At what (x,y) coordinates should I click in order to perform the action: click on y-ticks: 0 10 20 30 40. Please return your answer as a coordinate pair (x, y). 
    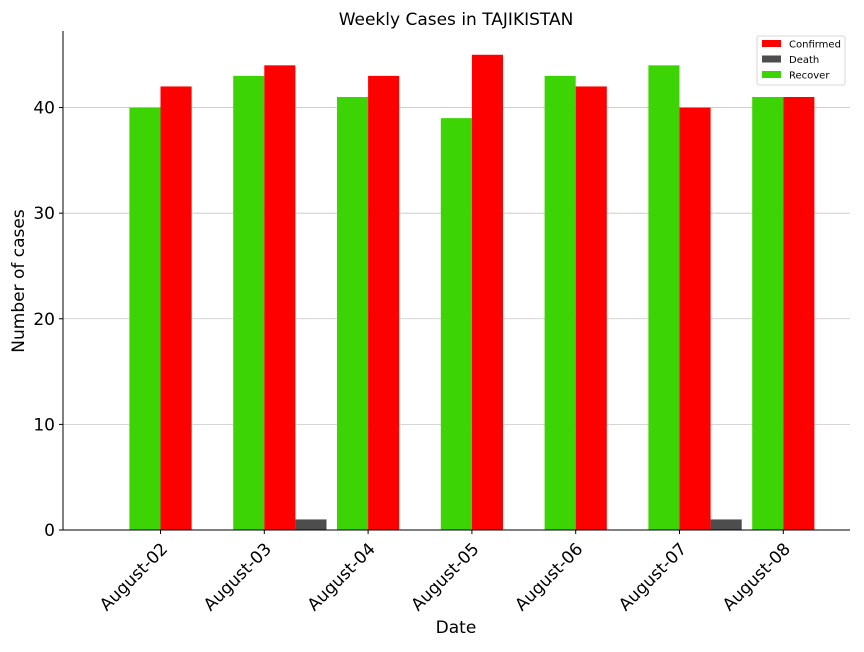
    Looking at the image, I should click on (48, 320).